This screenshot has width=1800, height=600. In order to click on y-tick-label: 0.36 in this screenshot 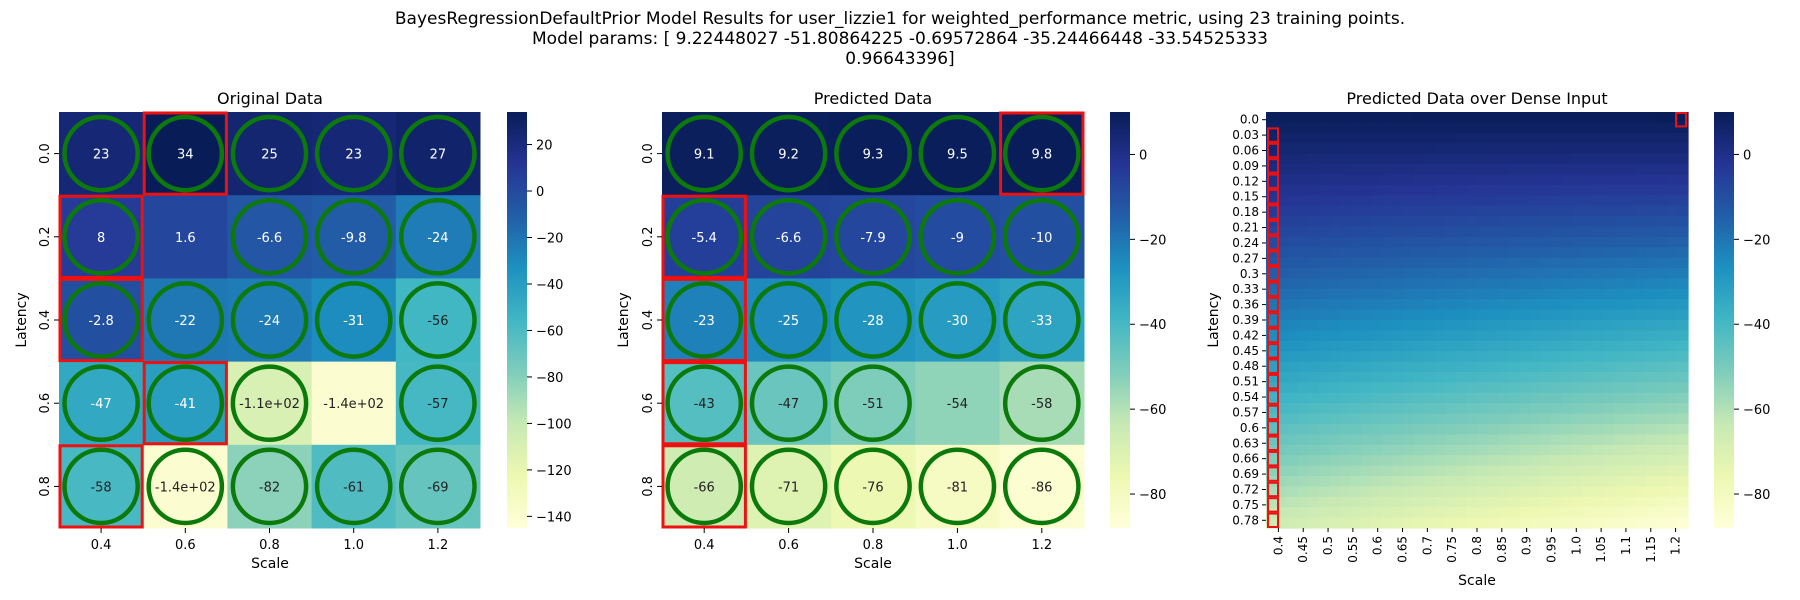, I will do `click(1245, 305)`.